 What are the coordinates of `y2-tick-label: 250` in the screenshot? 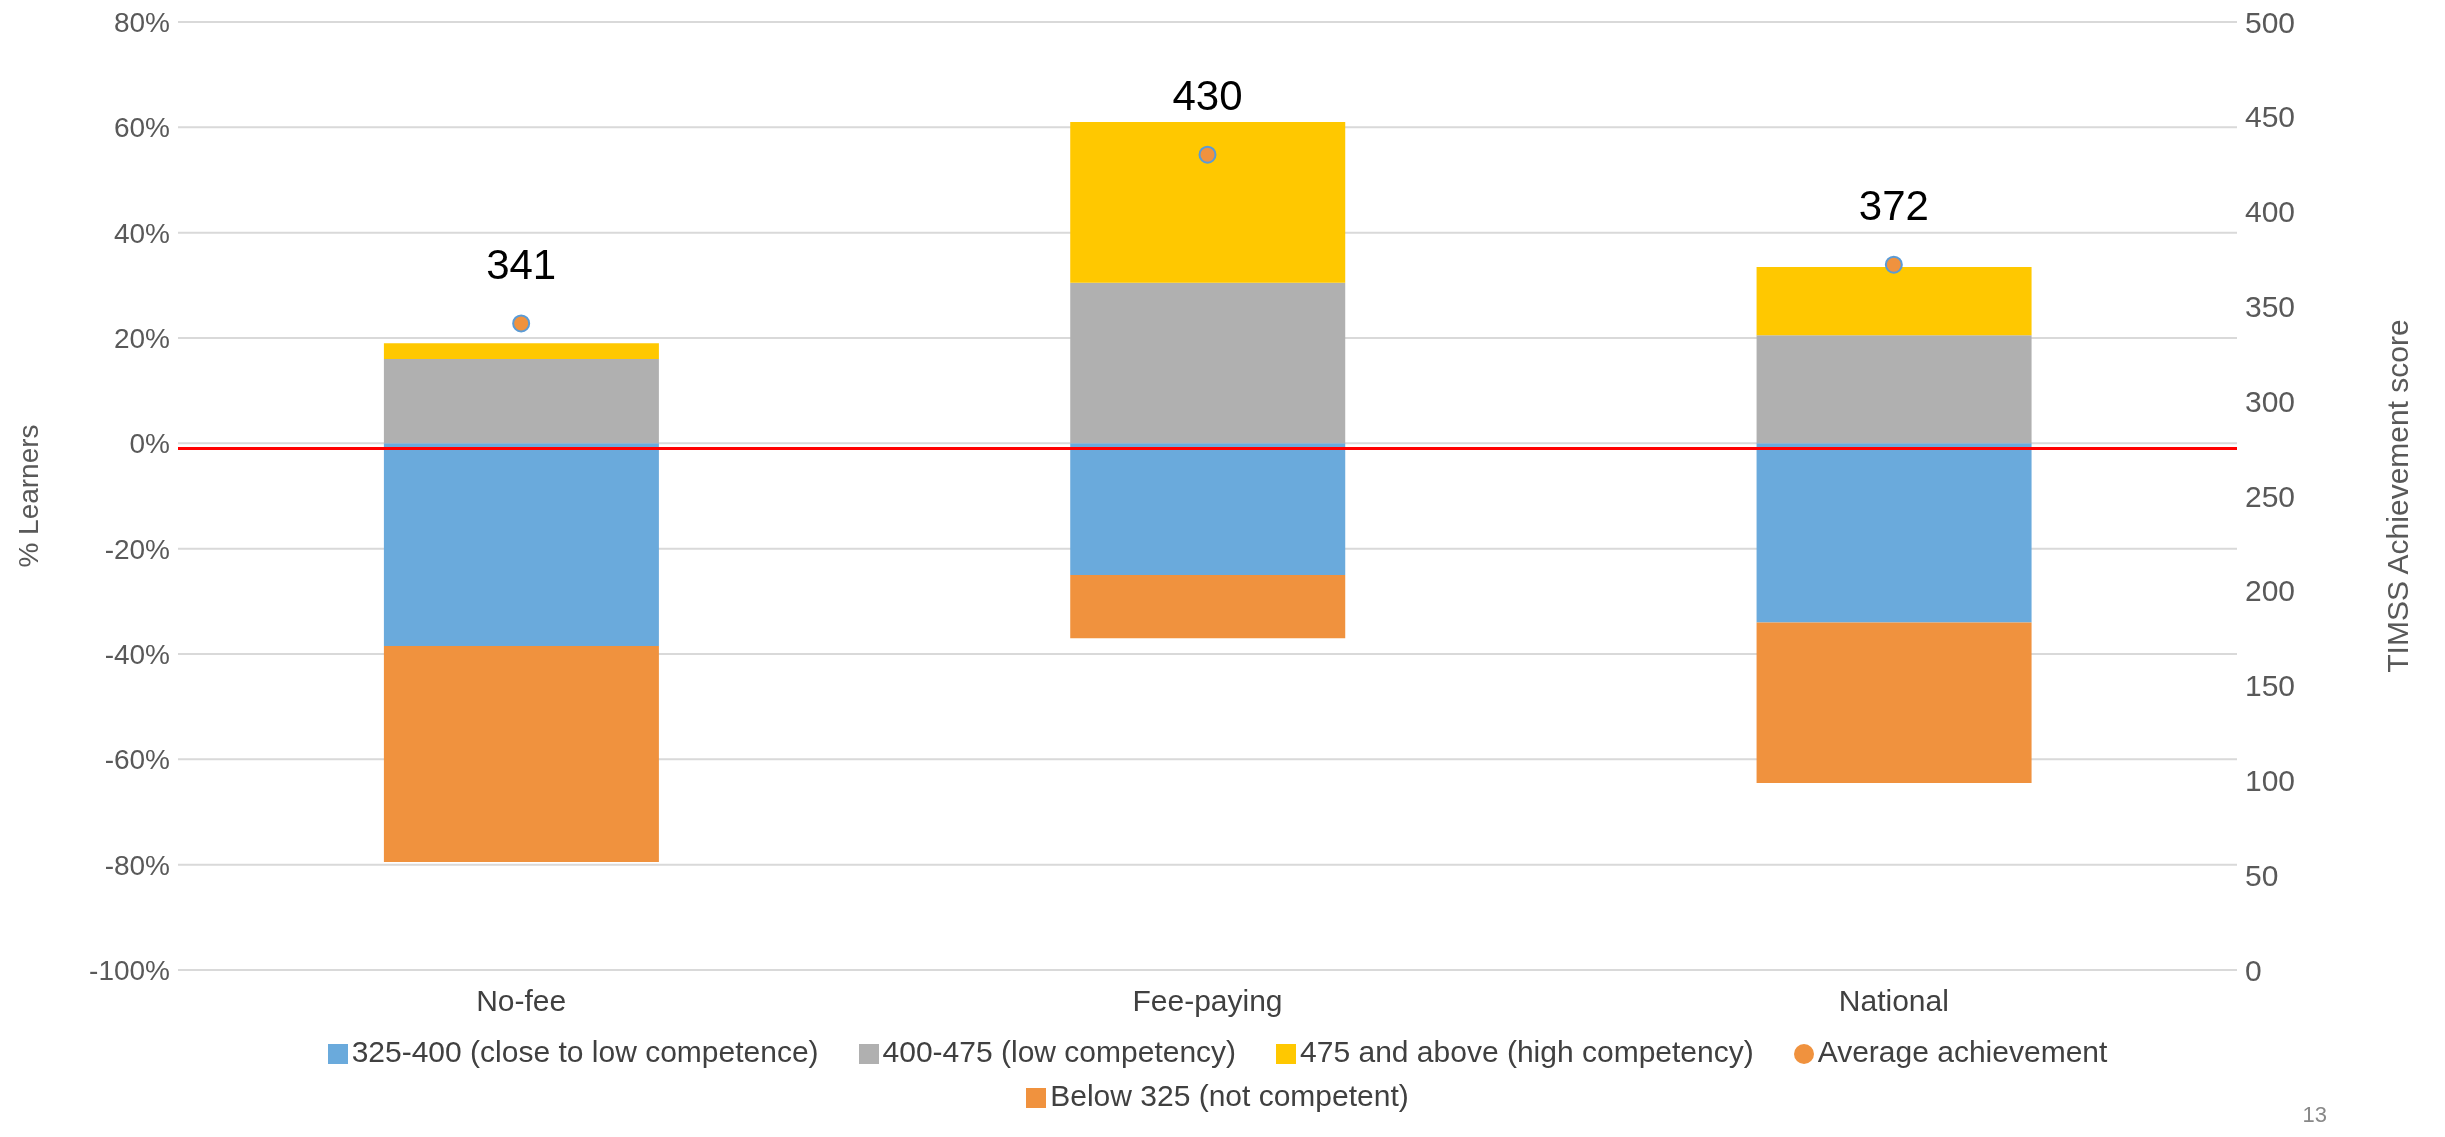 It's located at (2270, 496).